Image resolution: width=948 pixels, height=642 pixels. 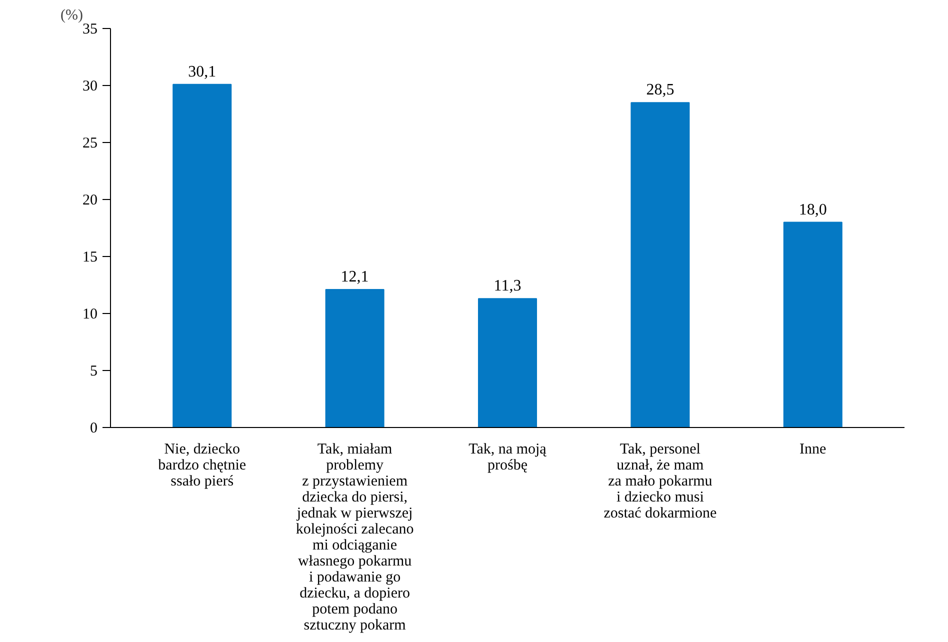 What do you see at coordinates (90, 258) in the screenshot?
I see `y-tick-label: 15` at bounding box center [90, 258].